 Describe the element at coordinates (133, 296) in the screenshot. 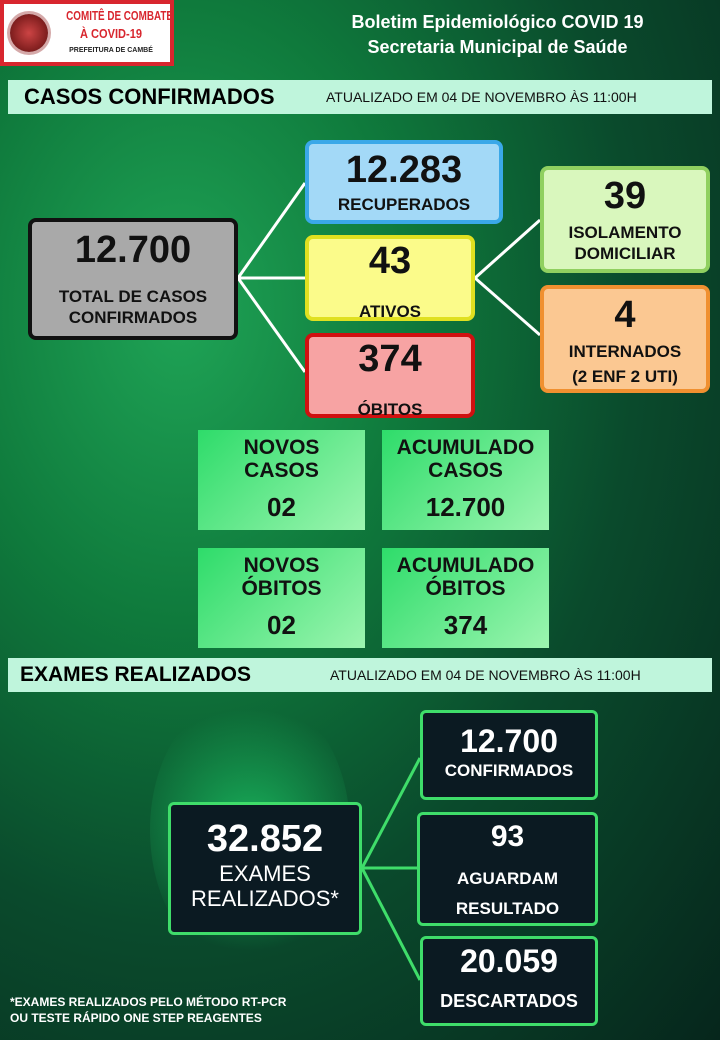

I see `label: TOTAL DE CASOS` at that location.